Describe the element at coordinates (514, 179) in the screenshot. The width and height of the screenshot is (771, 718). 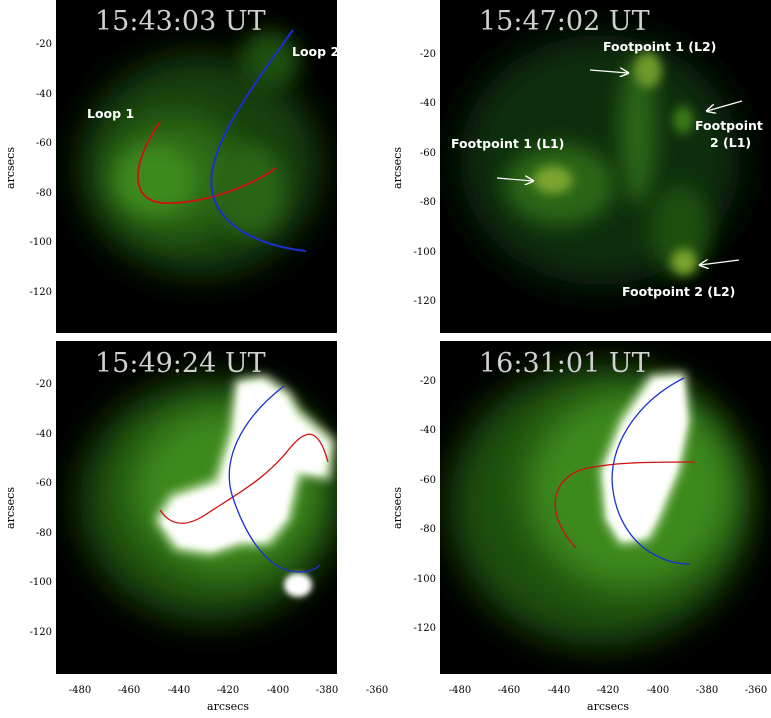
I see `arrow-fp1-l1` at that location.